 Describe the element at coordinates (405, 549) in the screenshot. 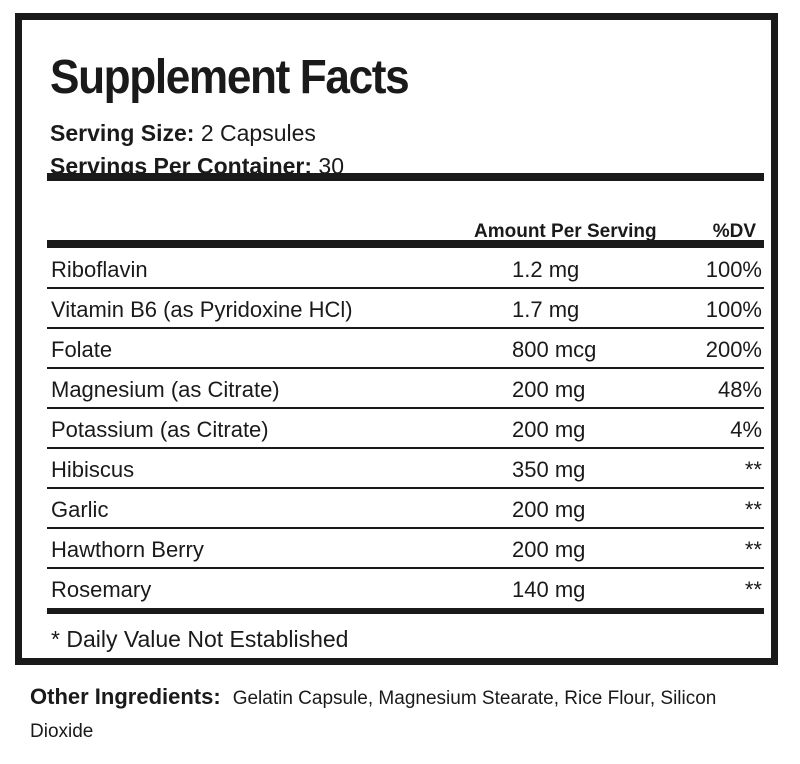

I see `nutrient-row: Hawthorn Berry 200 mg **` at that location.